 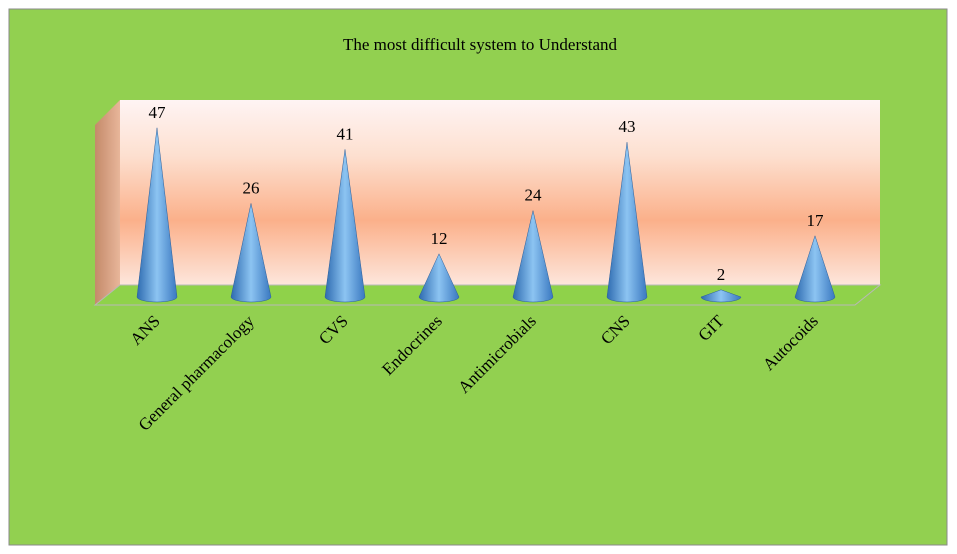 I want to click on data-label: 26, so click(x=251, y=187).